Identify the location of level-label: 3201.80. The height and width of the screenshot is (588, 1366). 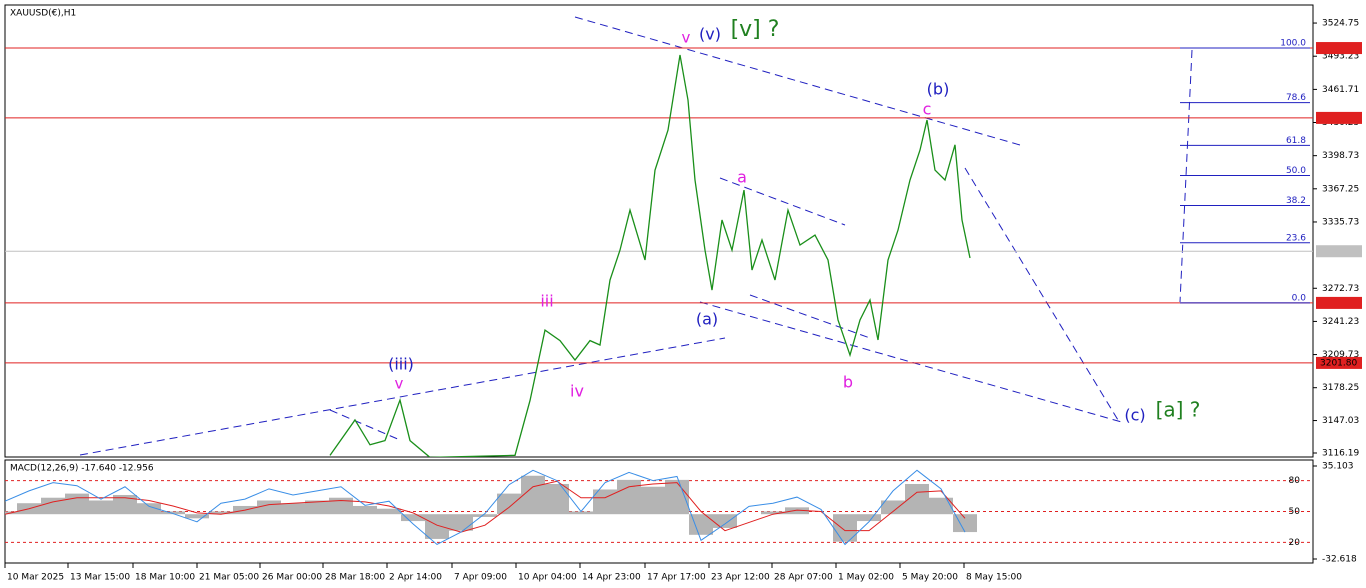
(1338, 363).